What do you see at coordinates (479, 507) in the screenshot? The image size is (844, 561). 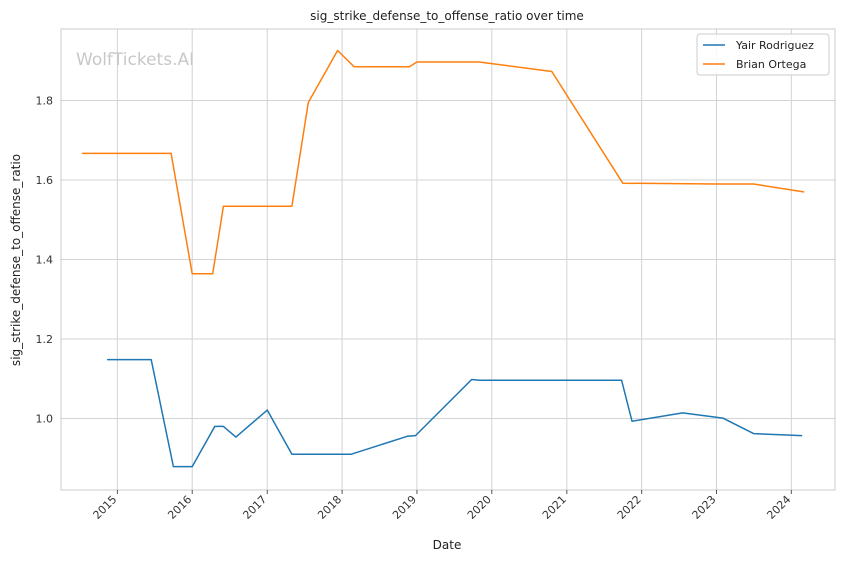 I see `x-tick-label: 2020` at bounding box center [479, 507].